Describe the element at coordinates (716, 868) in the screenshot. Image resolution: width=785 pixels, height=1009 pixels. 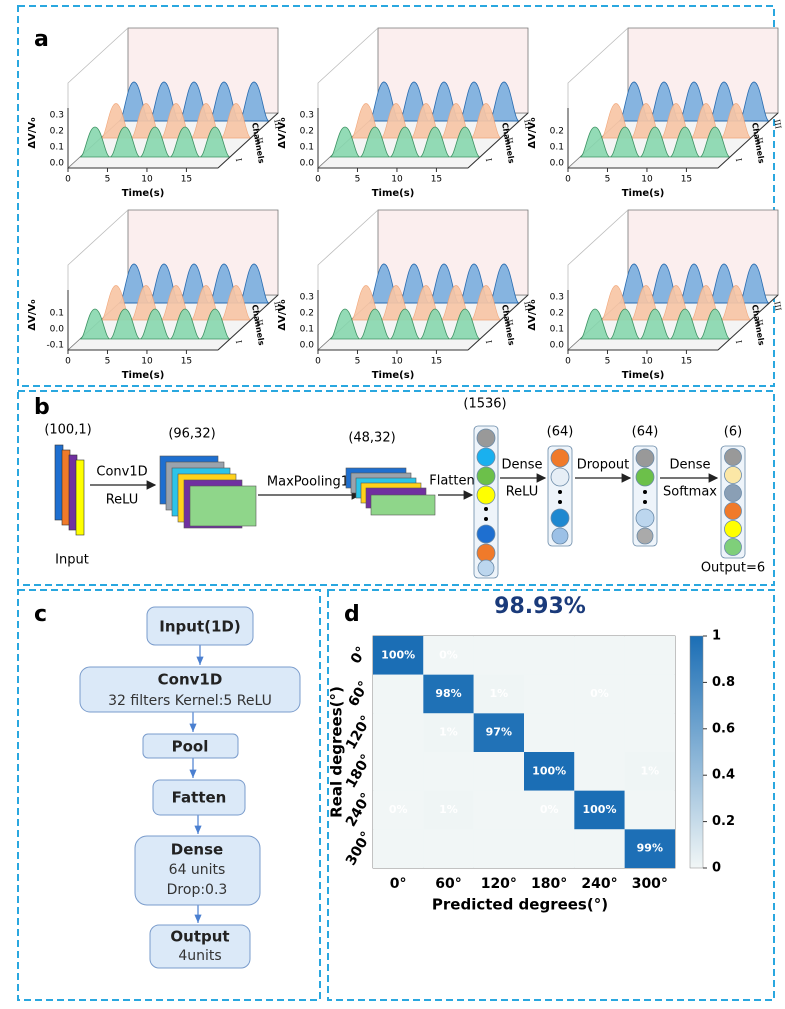
I see `colorbar-tick-label: 0` at that location.